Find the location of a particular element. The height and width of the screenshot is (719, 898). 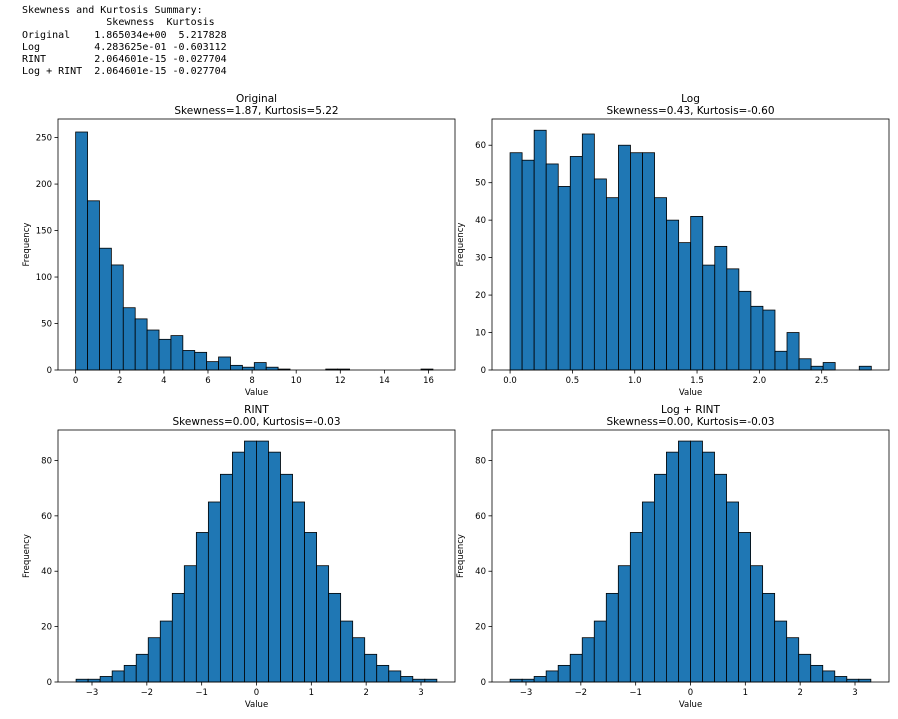

y-tick-label: 200 is located at coordinates (44, 185).